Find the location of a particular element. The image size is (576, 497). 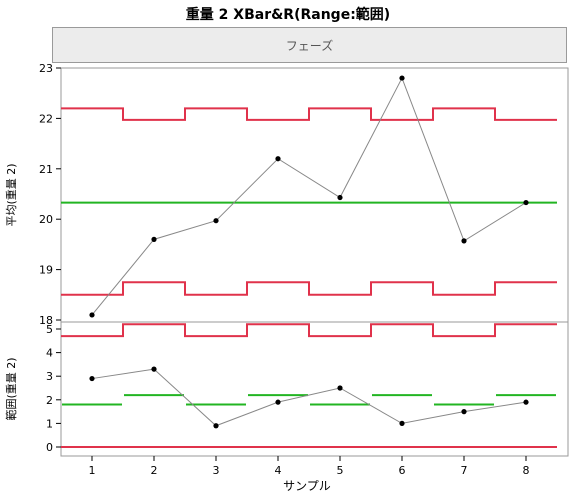

range-y-tick-label: 3 is located at coordinates (49, 376).